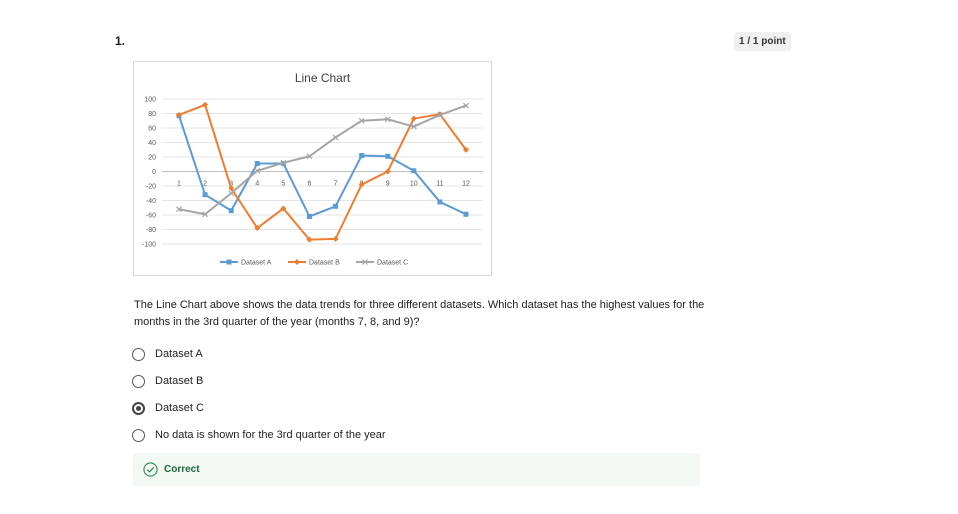  I want to click on y-tick-label: -80, so click(151, 230).